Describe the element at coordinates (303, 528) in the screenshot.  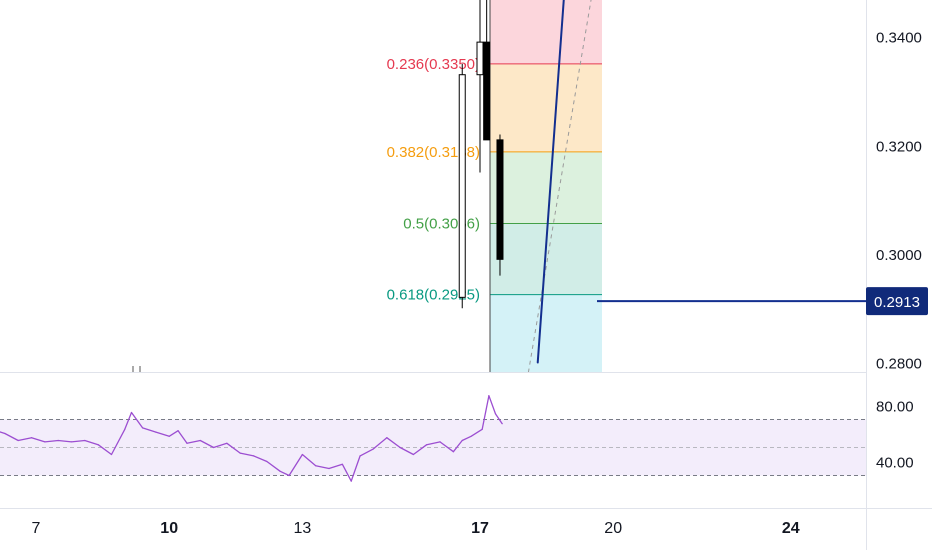
I see `time-tick-label: 13` at that location.